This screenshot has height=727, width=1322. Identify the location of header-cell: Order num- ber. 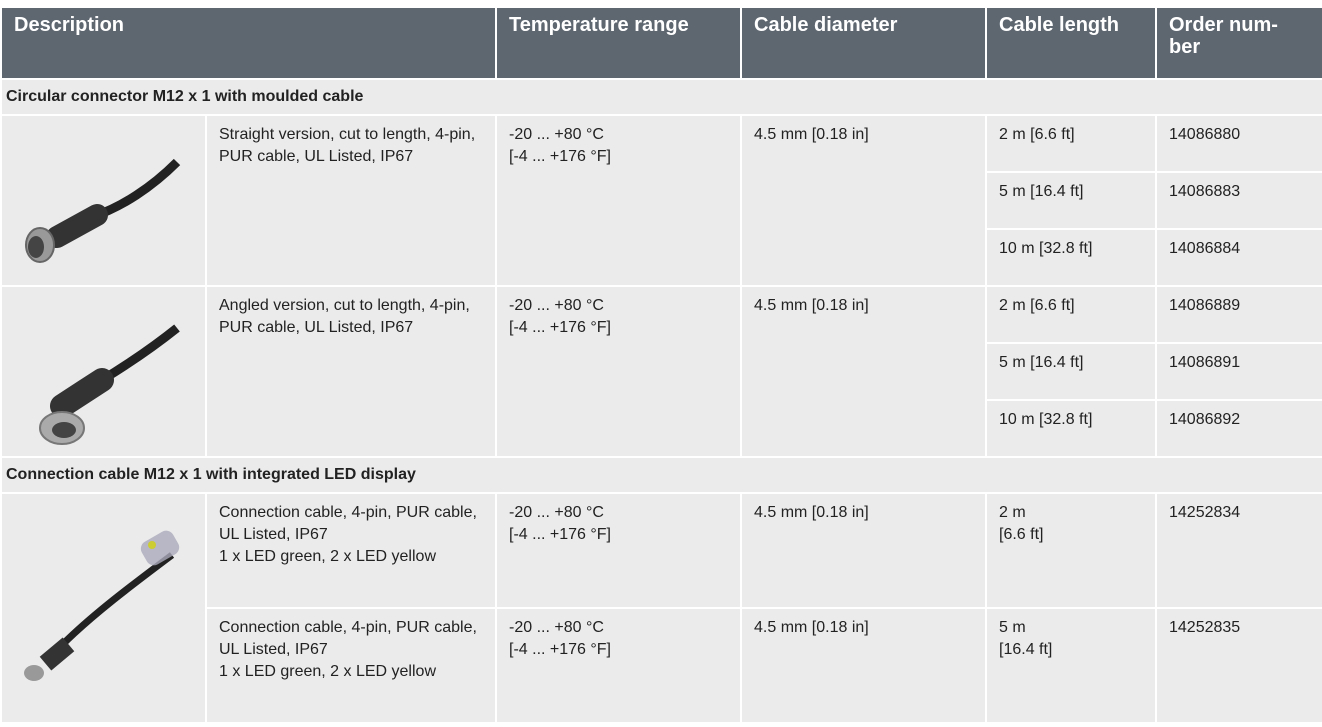
(1238, 43).